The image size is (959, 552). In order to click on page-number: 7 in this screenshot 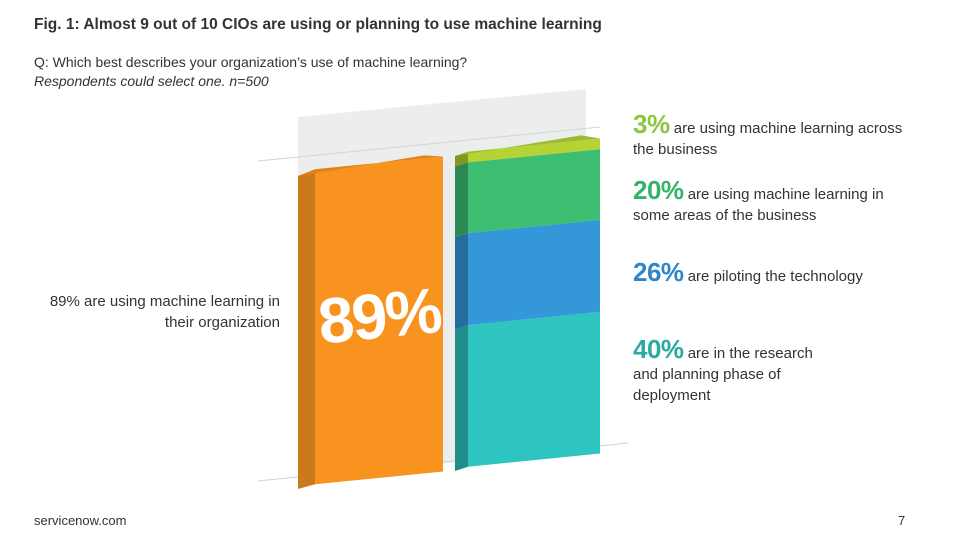, I will do `click(902, 520)`.